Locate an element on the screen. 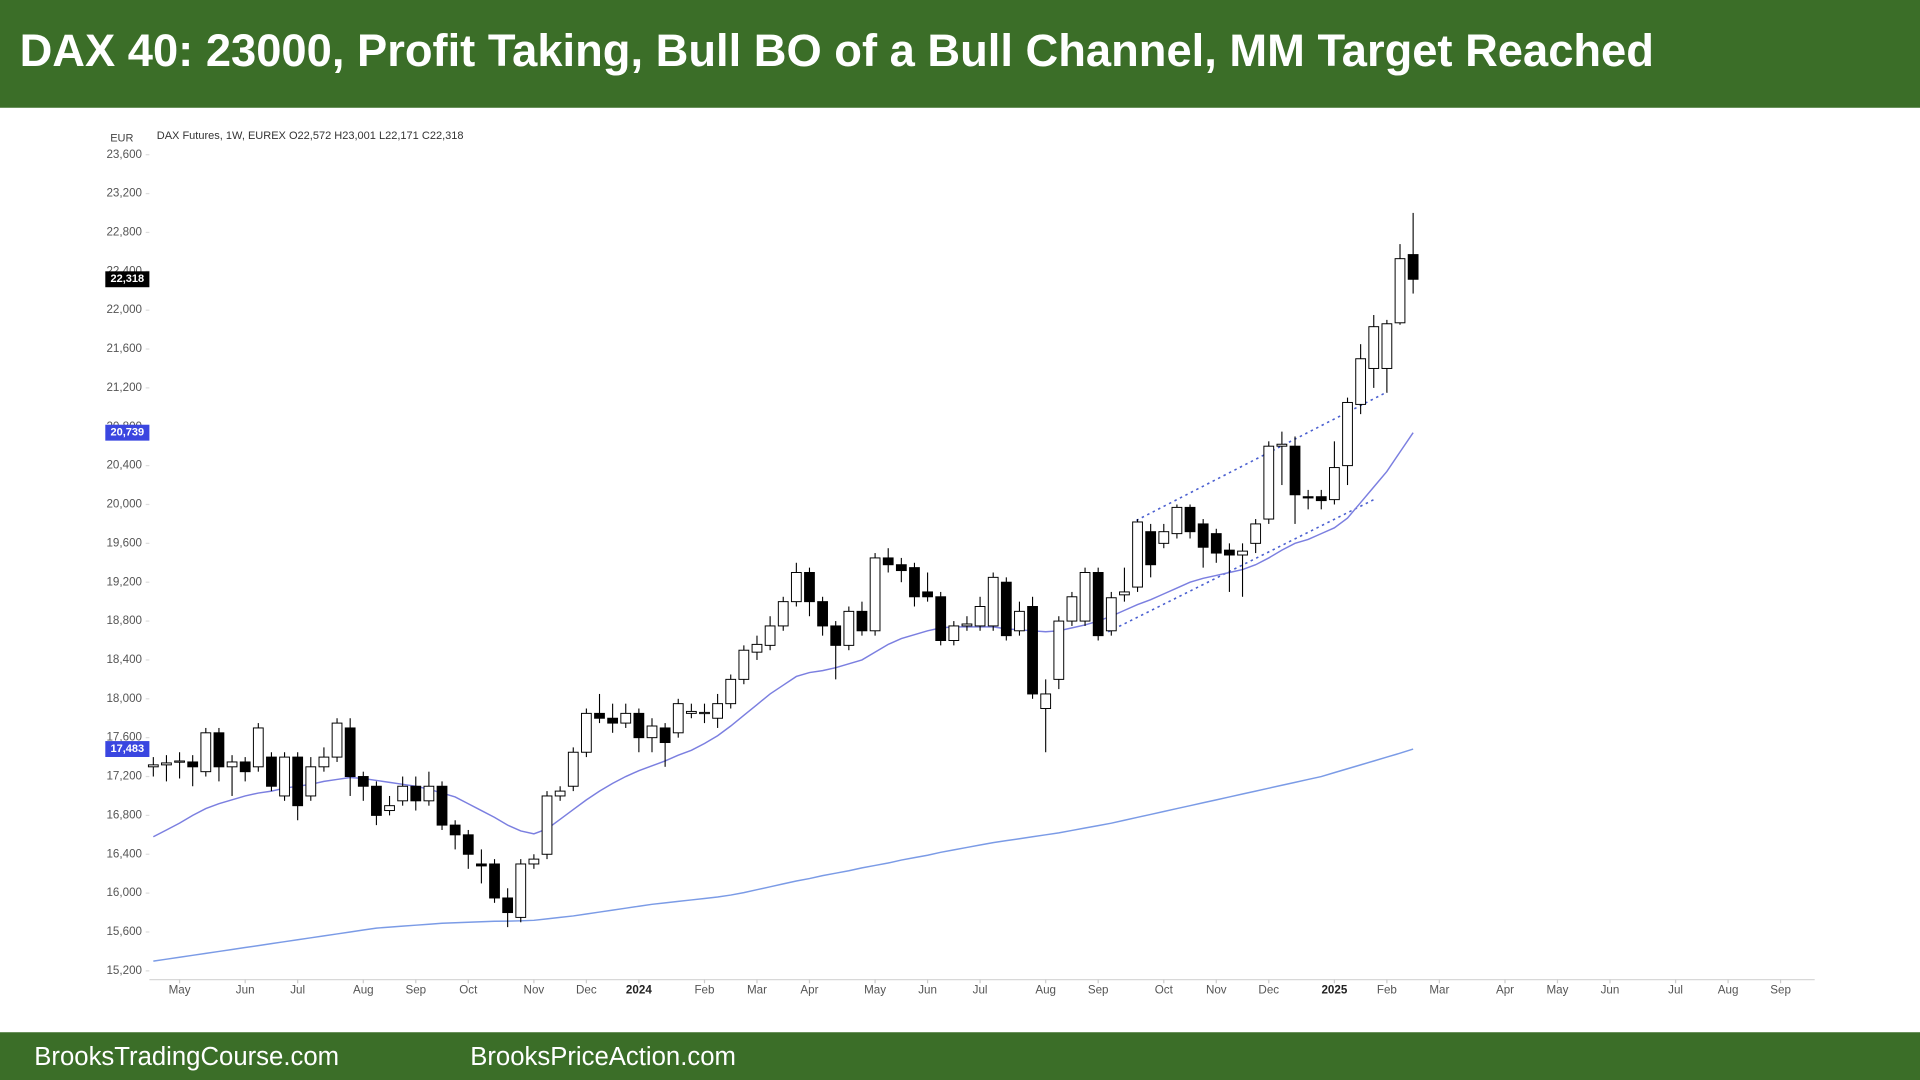 The image size is (1920, 1080). x-tick-label: 2025 is located at coordinates (1334, 990).